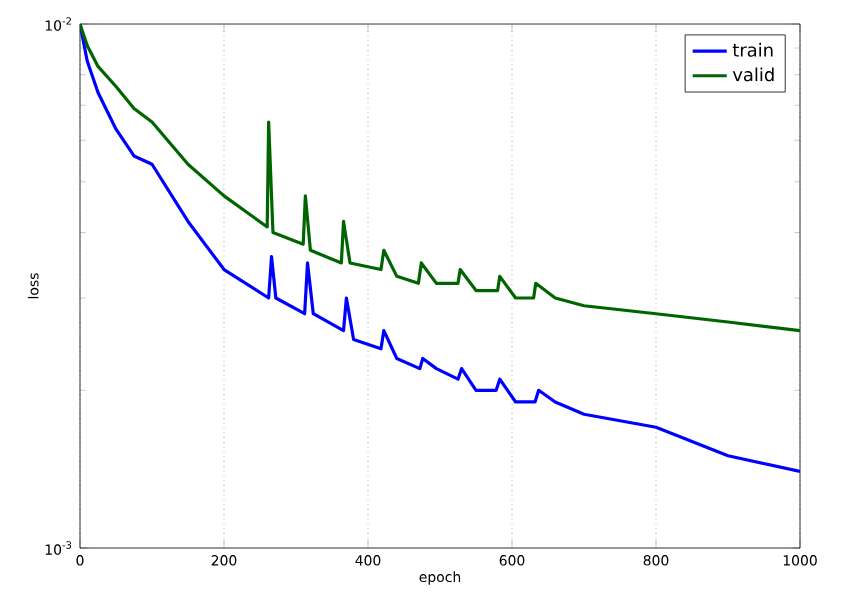 The width and height of the screenshot is (842, 608). I want to click on legend-label: train, so click(752, 49).